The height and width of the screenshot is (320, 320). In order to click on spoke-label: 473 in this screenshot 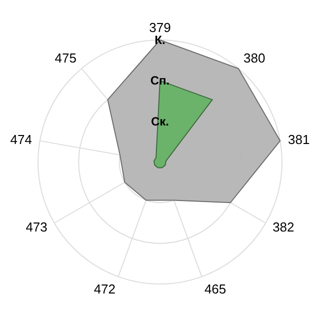, I will do `click(37, 227)`.